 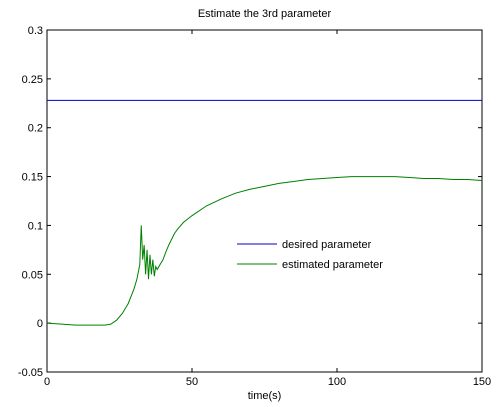 What do you see at coordinates (32, 275) in the screenshot?
I see `y-tick-label: 0.05` at bounding box center [32, 275].